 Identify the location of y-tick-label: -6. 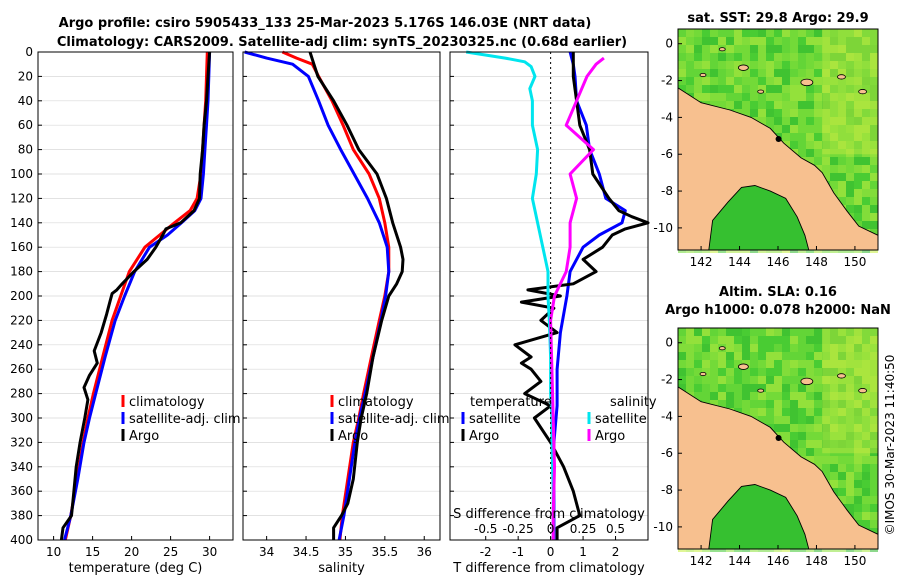
(667, 453).